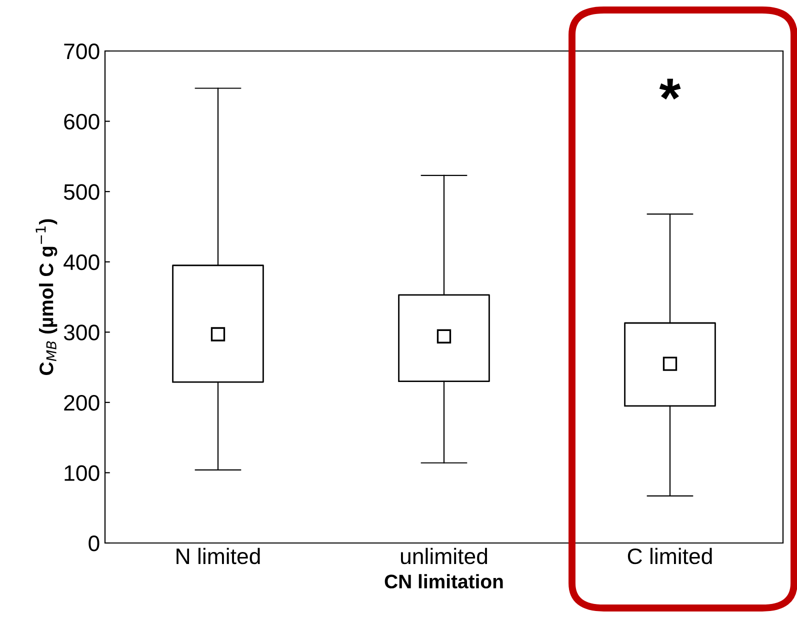  Describe the element at coordinates (82, 122) in the screenshot. I see `y-tick-label: 600` at that location.